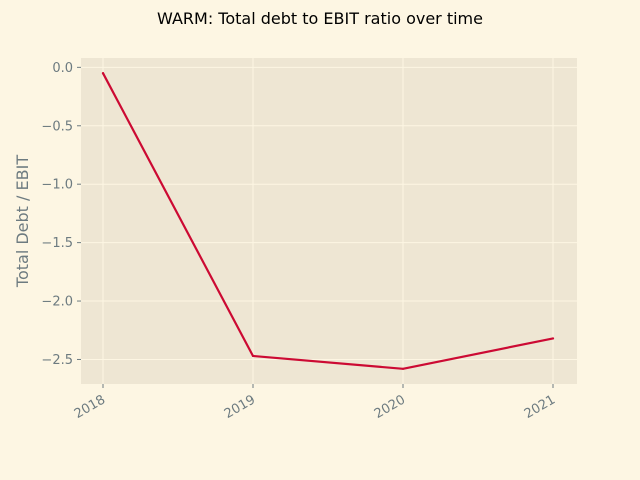 The height and width of the screenshot is (480, 640). Describe the element at coordinates (57, 360) in the screenshot. I see `y-tick-label: −2.5` at that location.